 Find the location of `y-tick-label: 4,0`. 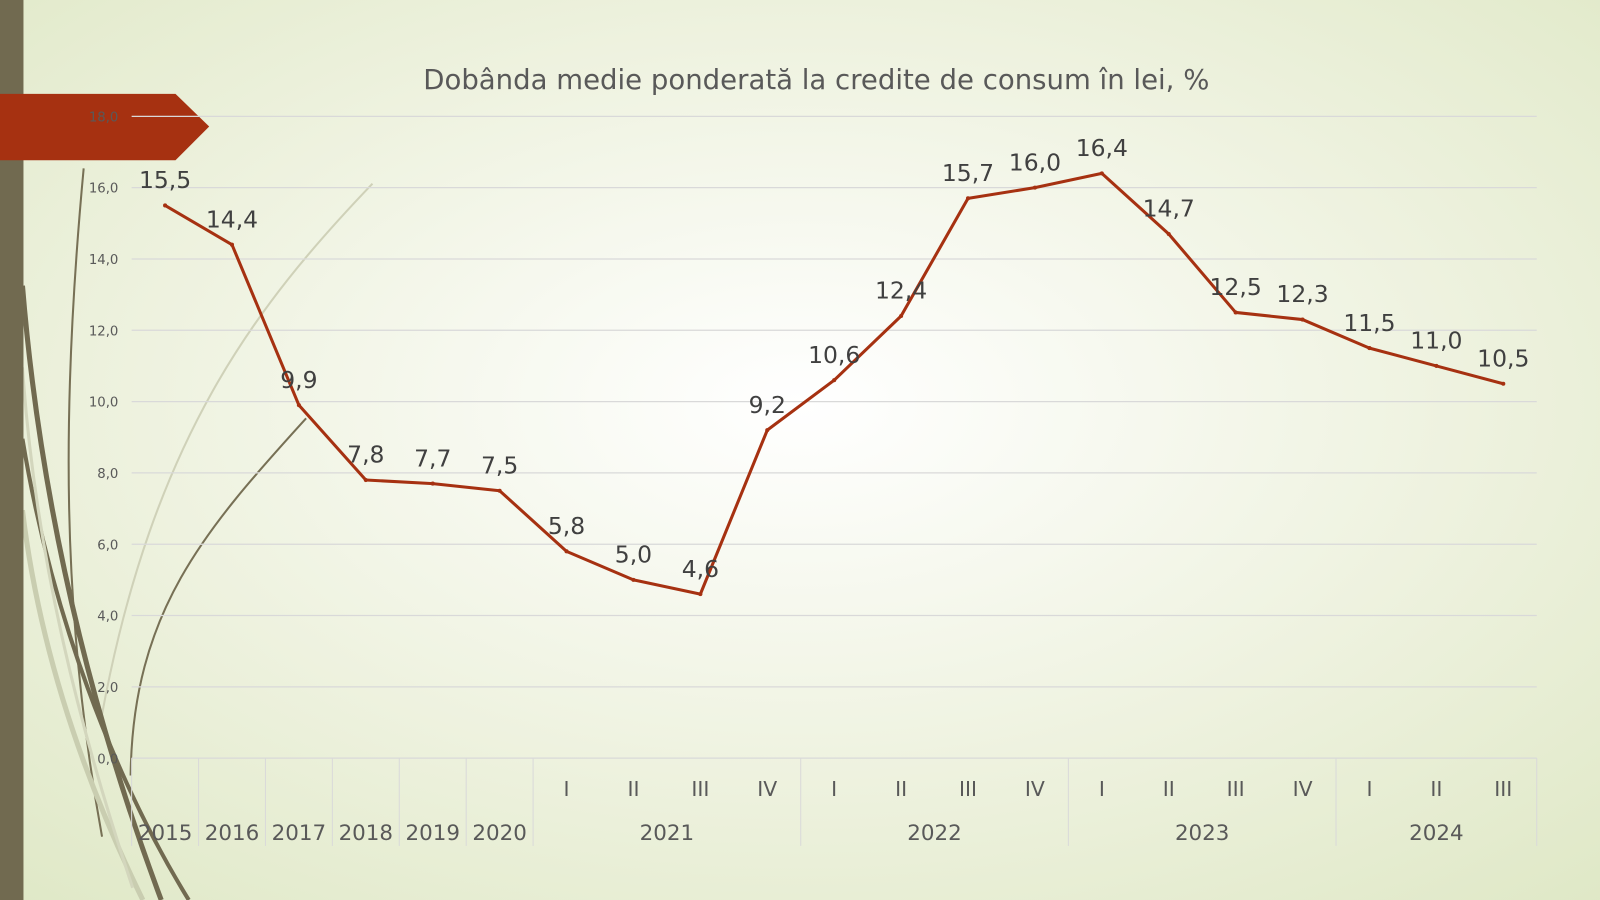

y-tick-label: 4,0 is located at coordinates (107, 617).